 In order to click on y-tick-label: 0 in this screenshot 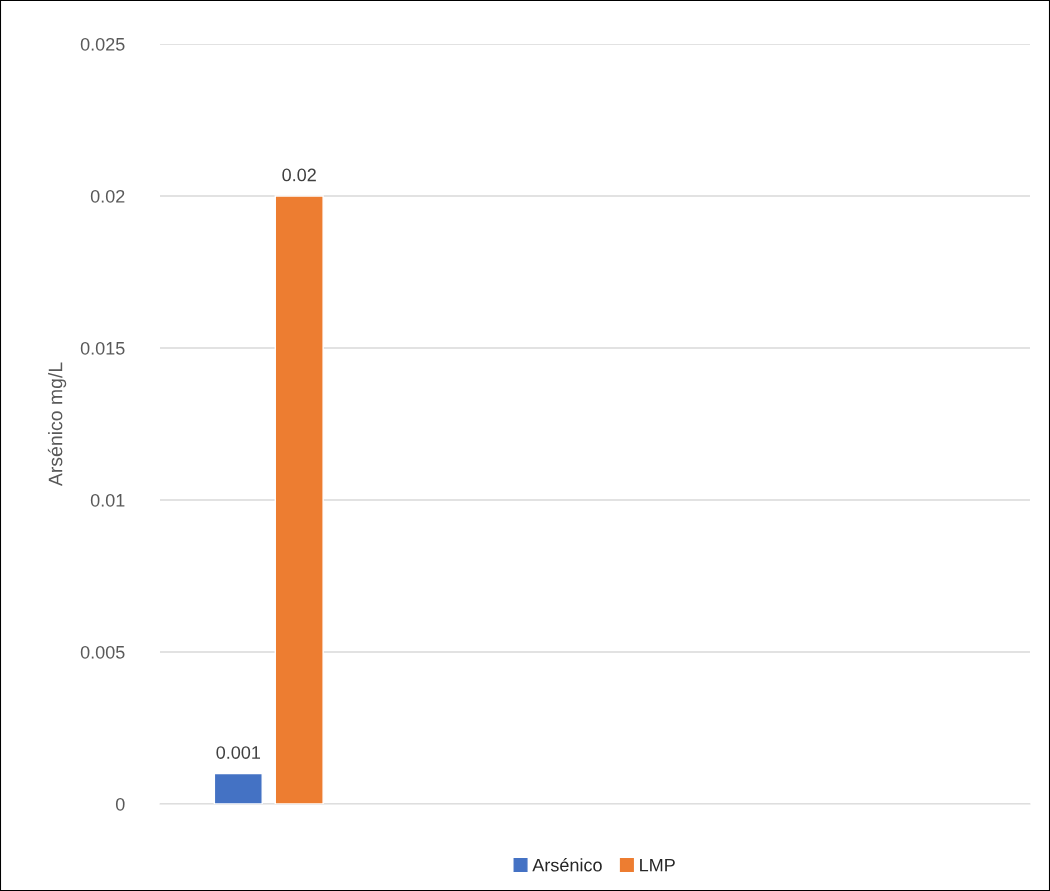, I will do `click(120, 804)`.